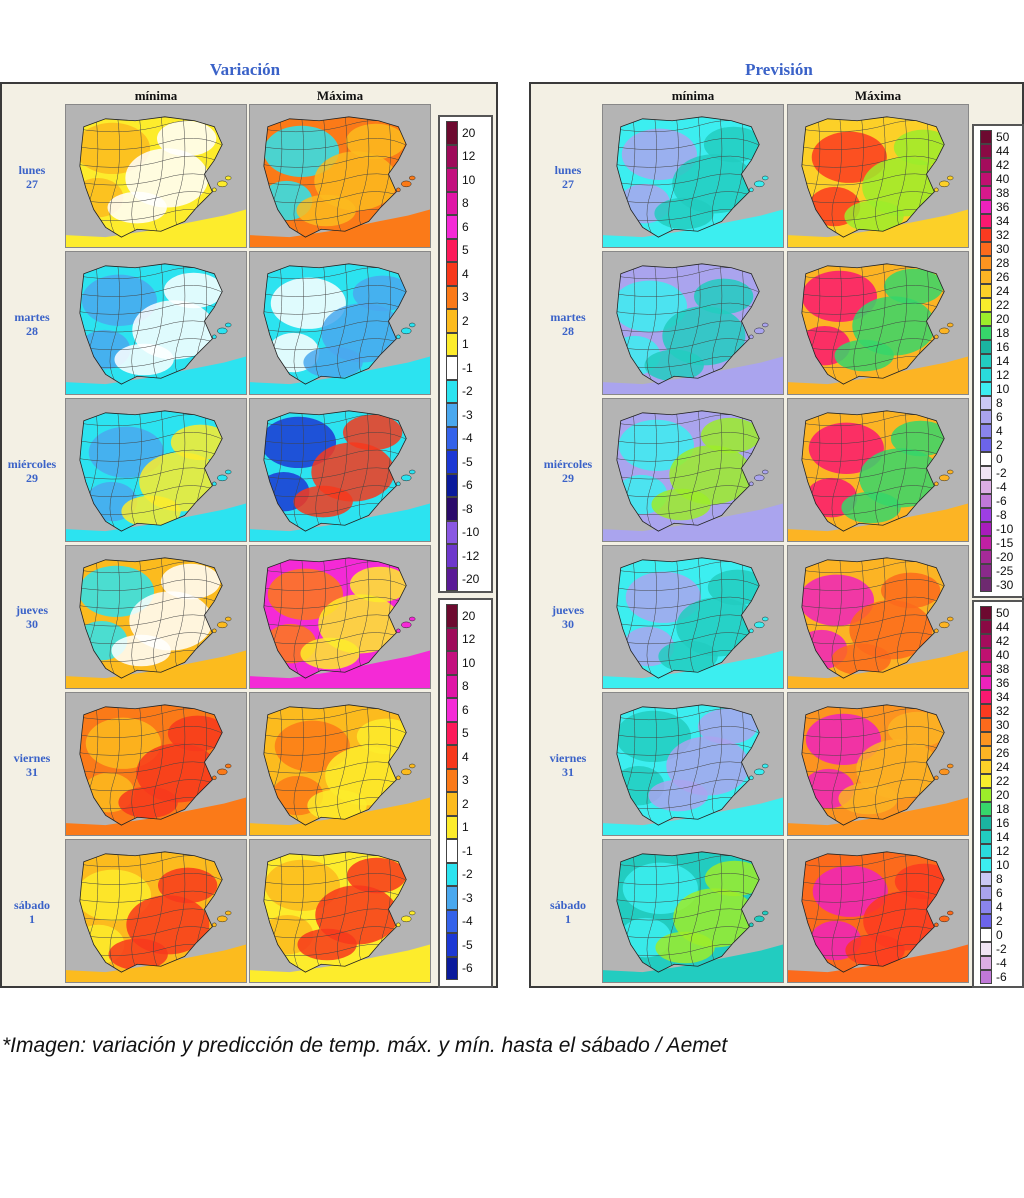 The width and height of the screenshot is (1024, 1198). What do you see at coordinates (32, 177) in the screenshot?
I see `day-label-left: lunes 27` at bounding box center [32, 177].